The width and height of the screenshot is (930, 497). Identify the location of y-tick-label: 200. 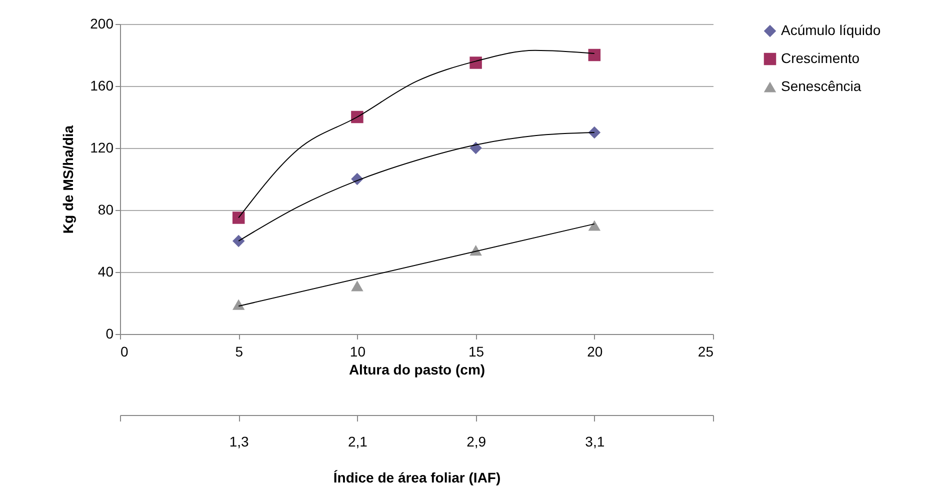
(102, 24).